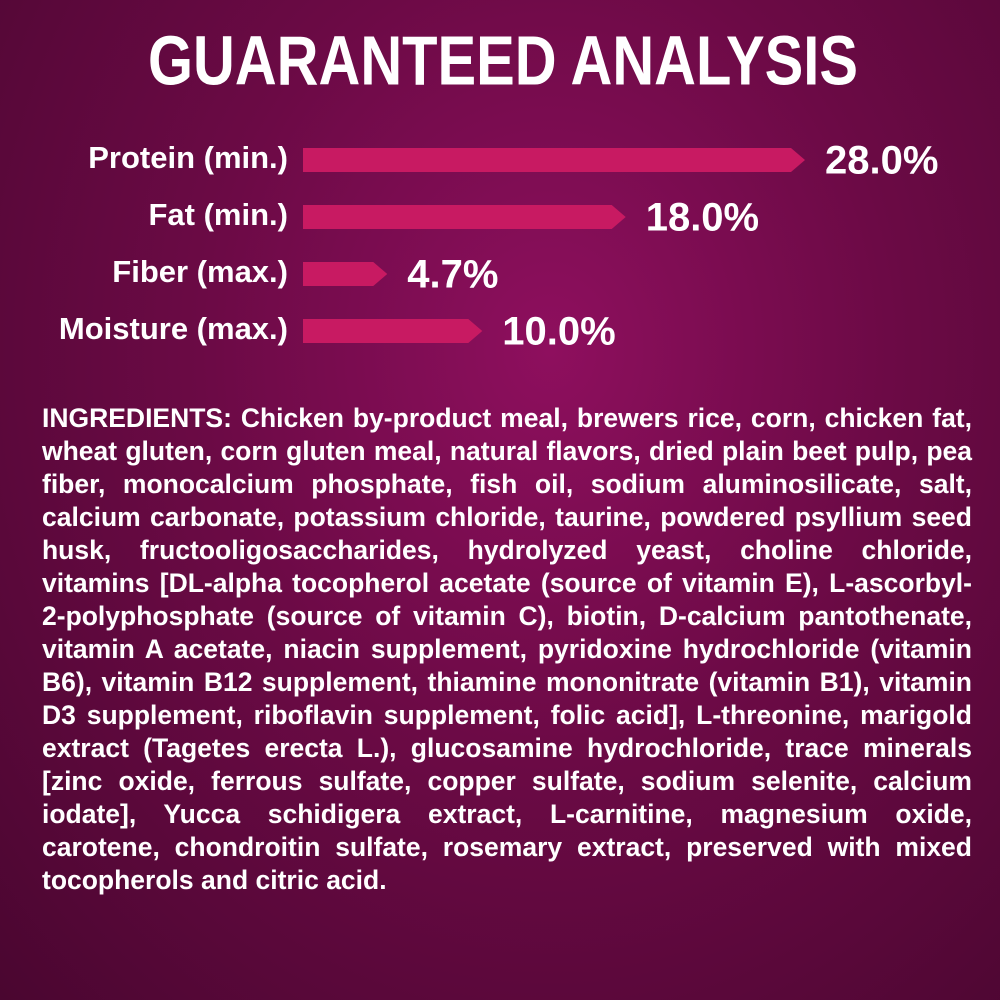 Image resolution: width=1000 pixels, height=1000 pixels. Describe the element at coordinates (188, 157) in the screenshot. I see `category-label: Protein (min.)` at that location.